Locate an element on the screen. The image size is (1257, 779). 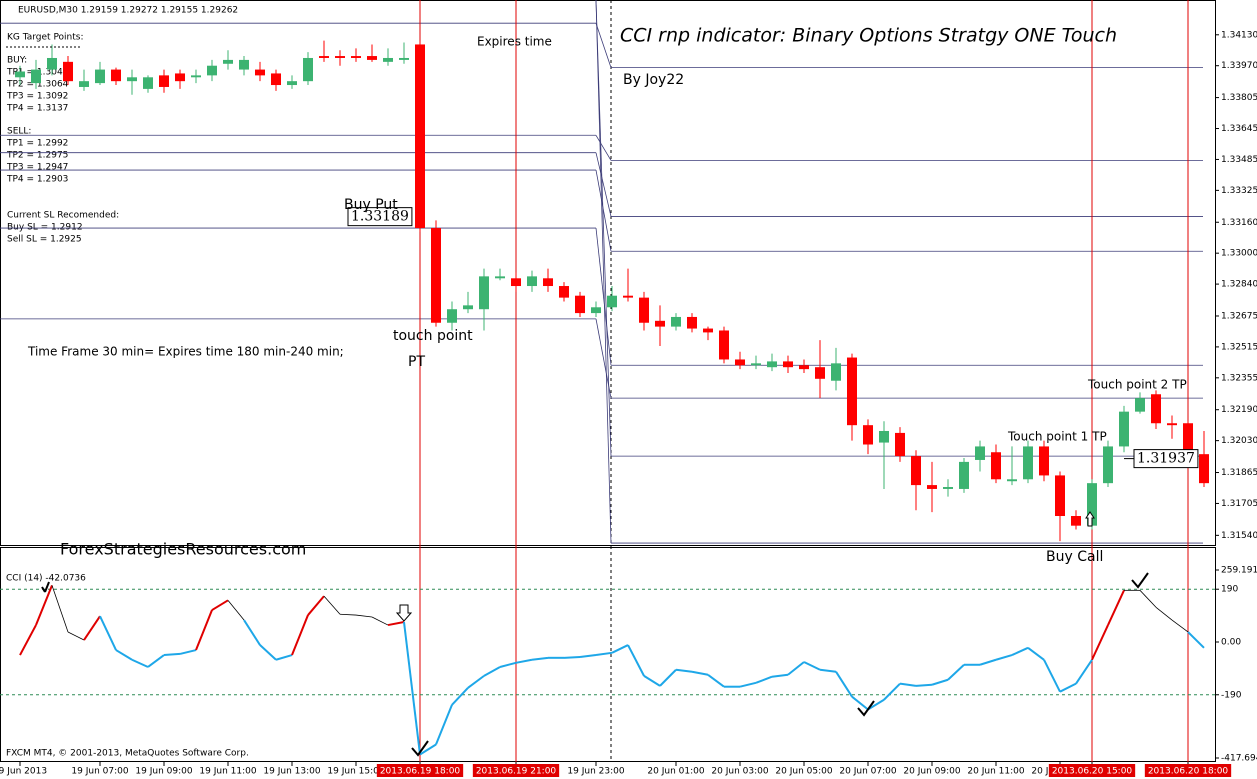
put-arrow is located at coordinates (404, 613).